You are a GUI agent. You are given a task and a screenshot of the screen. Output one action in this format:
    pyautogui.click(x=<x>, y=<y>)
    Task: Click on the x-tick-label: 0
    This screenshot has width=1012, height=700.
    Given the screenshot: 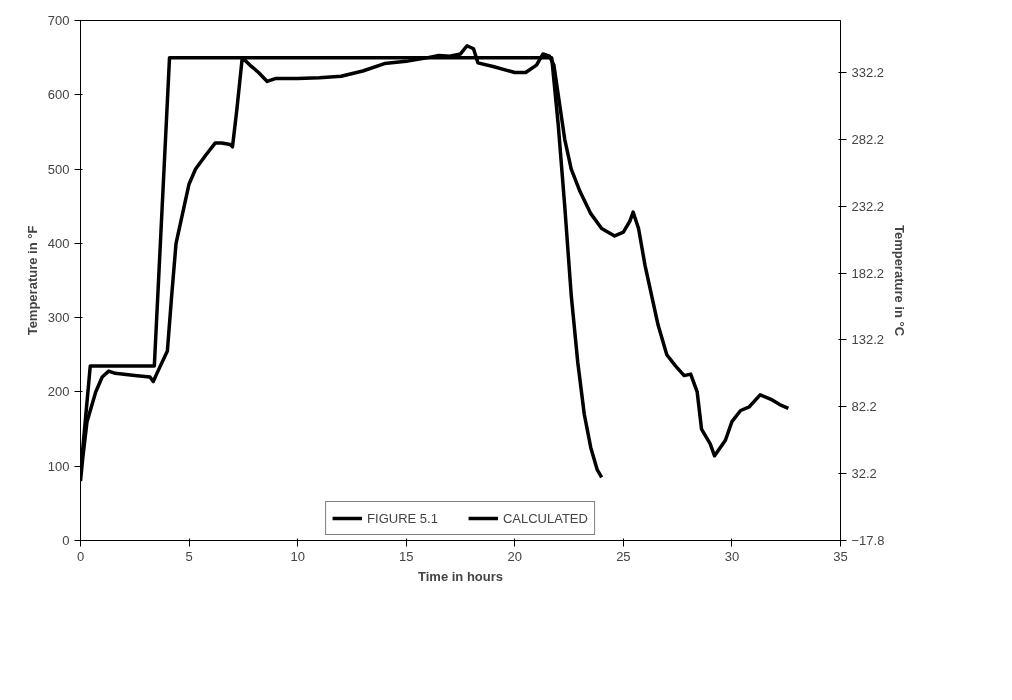 What is the action you would take?
    pyautogui.click(x=80, y=556)
    